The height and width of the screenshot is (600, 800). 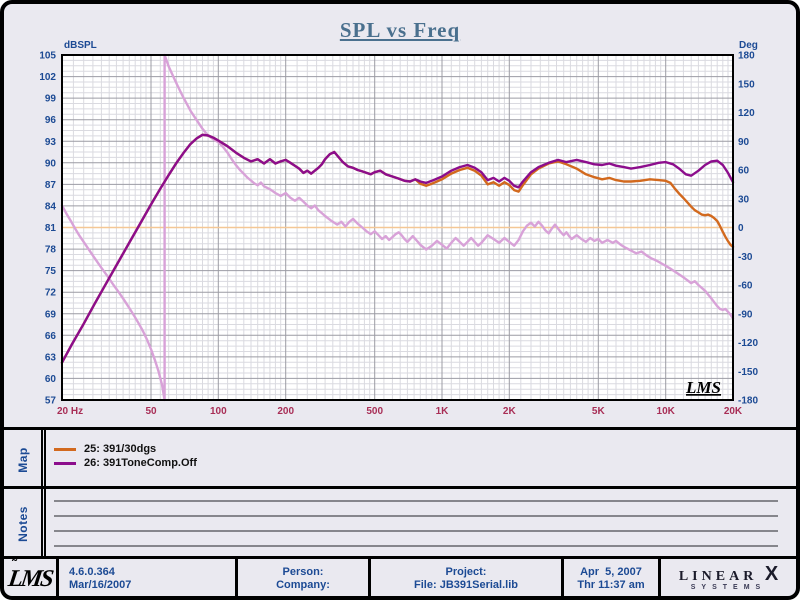 I want to click on svg-text: 1K, so click(x=443, y=411).